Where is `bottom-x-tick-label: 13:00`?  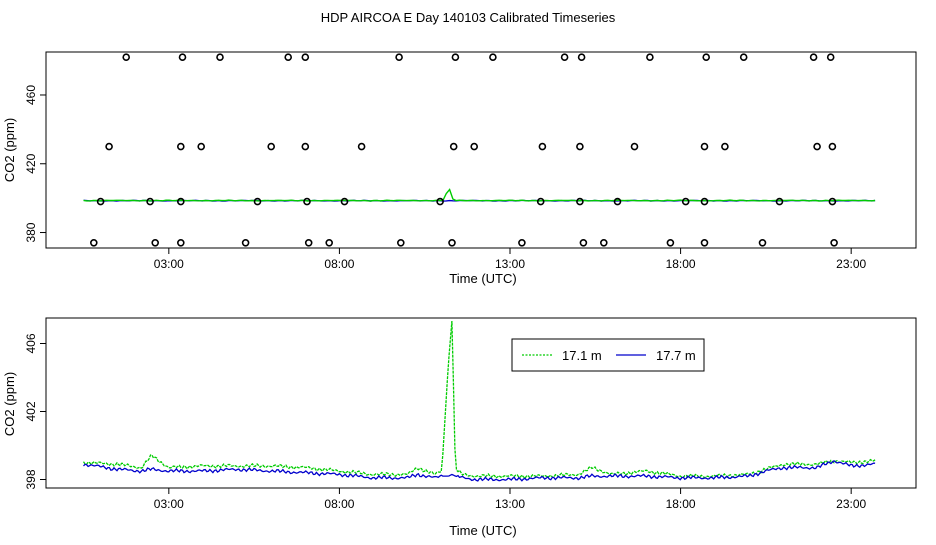
bottom-x-tick-label: 13:00 is located at coordinates (510, 504).